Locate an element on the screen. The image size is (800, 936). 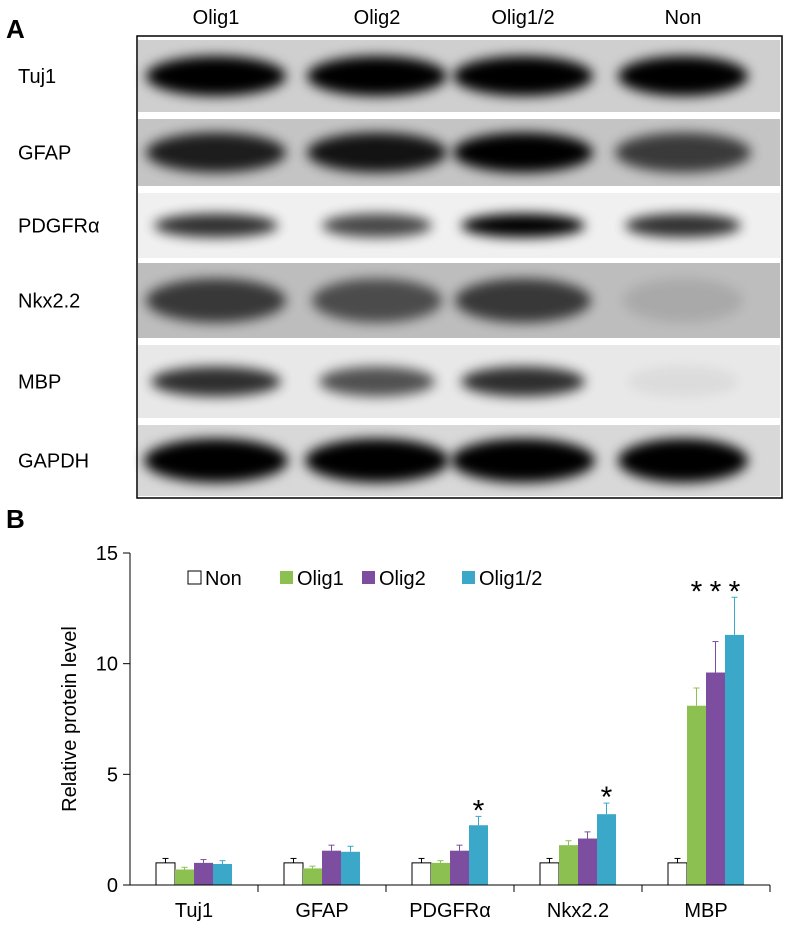
y-tick-label: 15 is located at coordinates (107, 554).